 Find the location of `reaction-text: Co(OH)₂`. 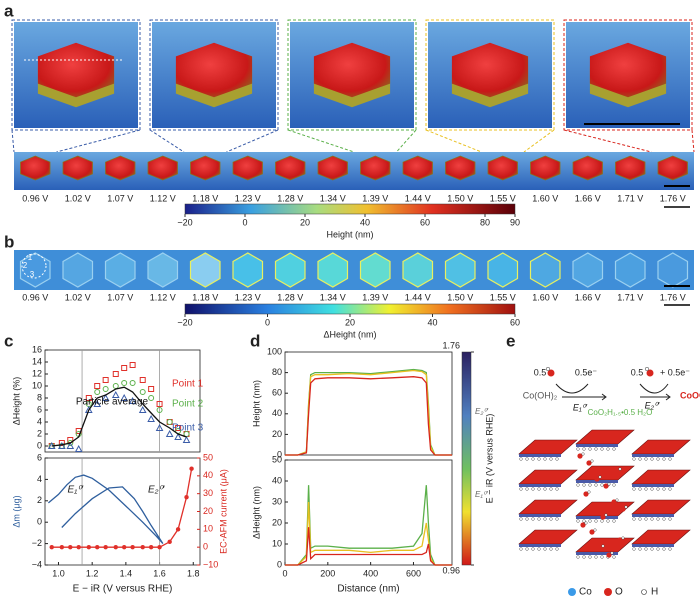

reaction-text: Co(OH)₂ is located at coordinates (540, 395).